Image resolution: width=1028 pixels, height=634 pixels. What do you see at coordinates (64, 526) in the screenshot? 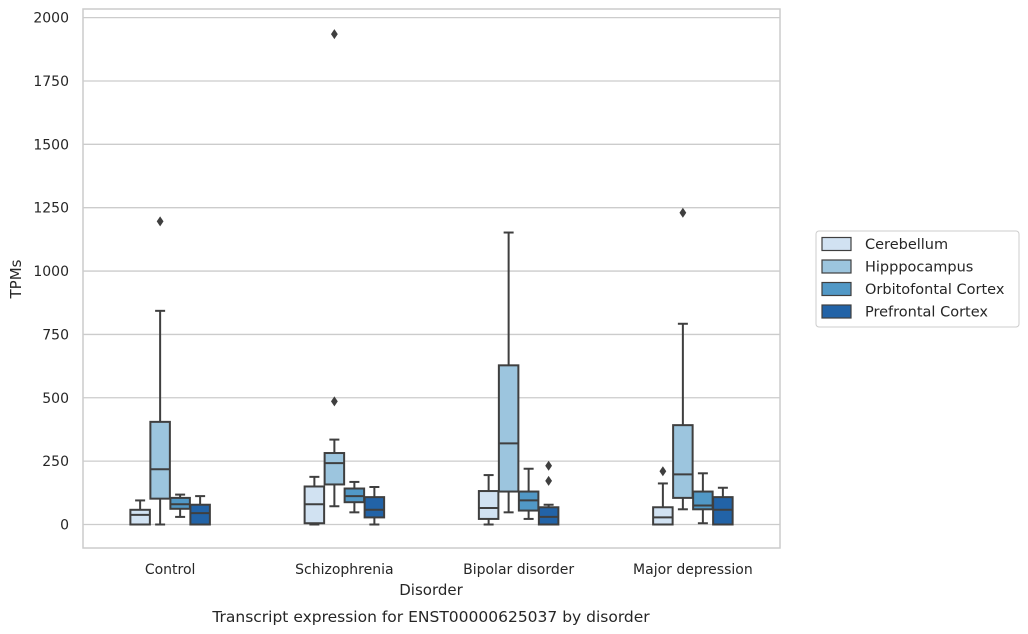
I see `y-tick-label: 0` at bounding box center [64, 526].